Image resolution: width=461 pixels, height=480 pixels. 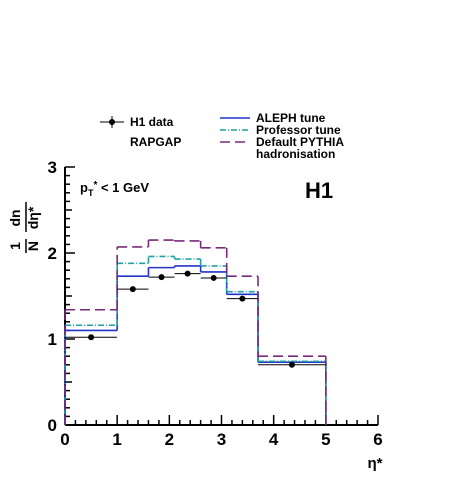 I want to click on y-label-num: 1, so click(x=15, y=246).